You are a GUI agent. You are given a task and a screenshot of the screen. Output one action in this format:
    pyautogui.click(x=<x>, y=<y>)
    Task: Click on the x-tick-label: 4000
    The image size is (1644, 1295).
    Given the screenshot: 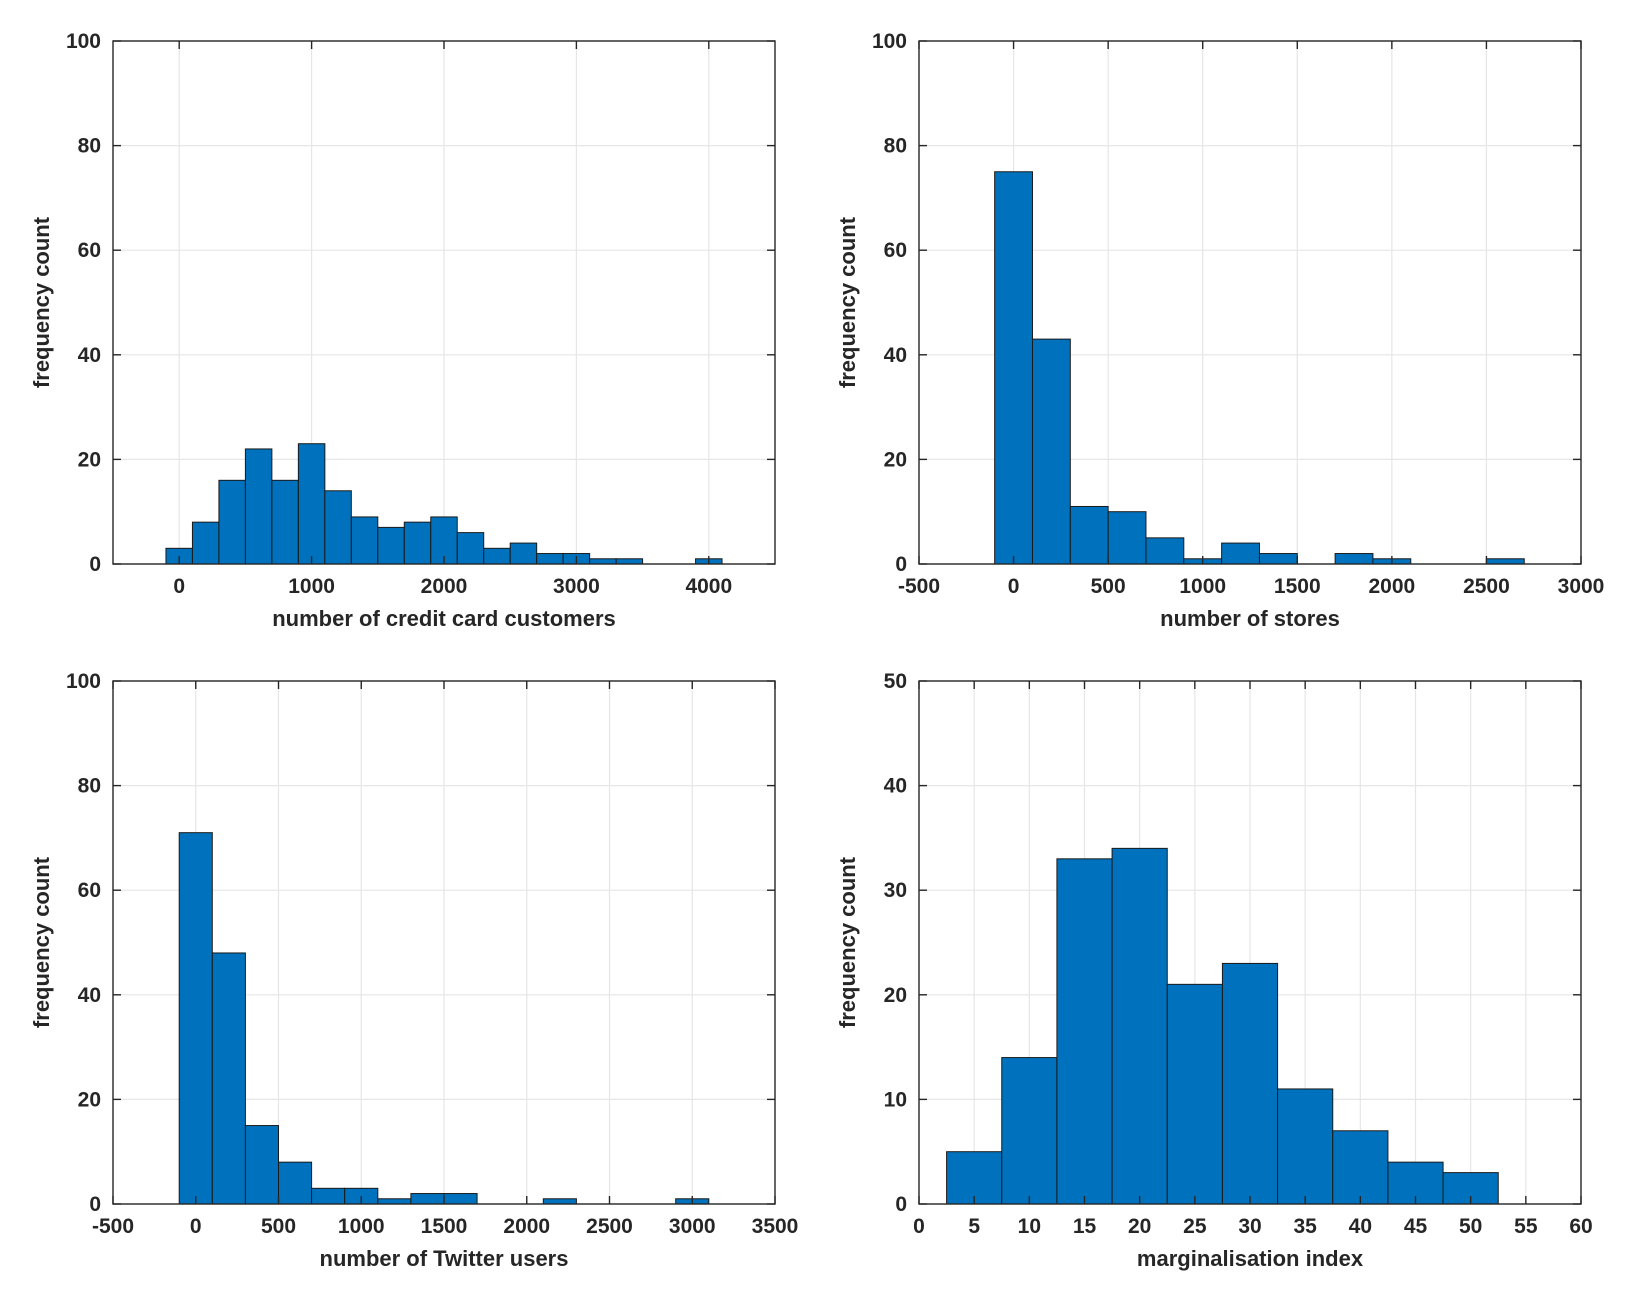 What is the action you would take?
    pyautogui.click(x=708, y=586)
    